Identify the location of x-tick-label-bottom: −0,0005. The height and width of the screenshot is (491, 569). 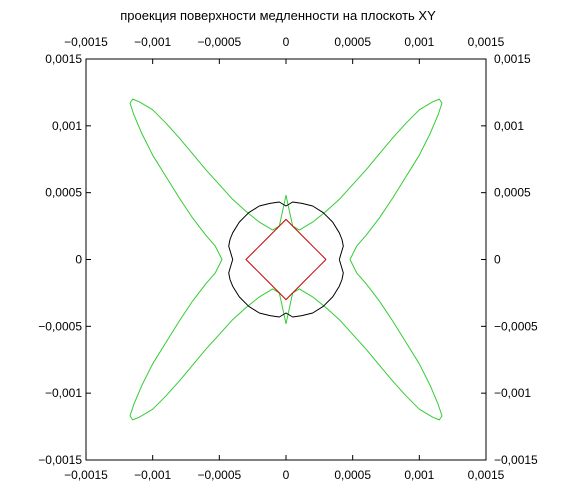
(219, 475).